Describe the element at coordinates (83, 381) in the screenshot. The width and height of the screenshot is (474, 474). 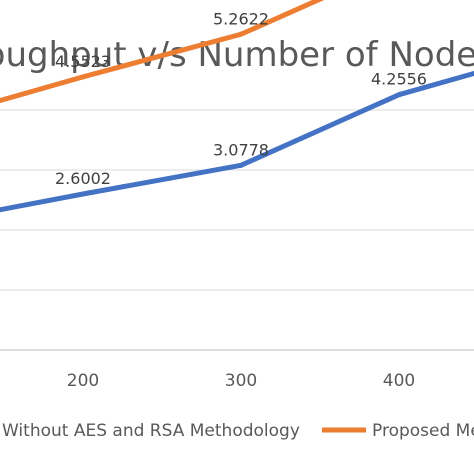
I see `x-tick-label: 200` at that location.